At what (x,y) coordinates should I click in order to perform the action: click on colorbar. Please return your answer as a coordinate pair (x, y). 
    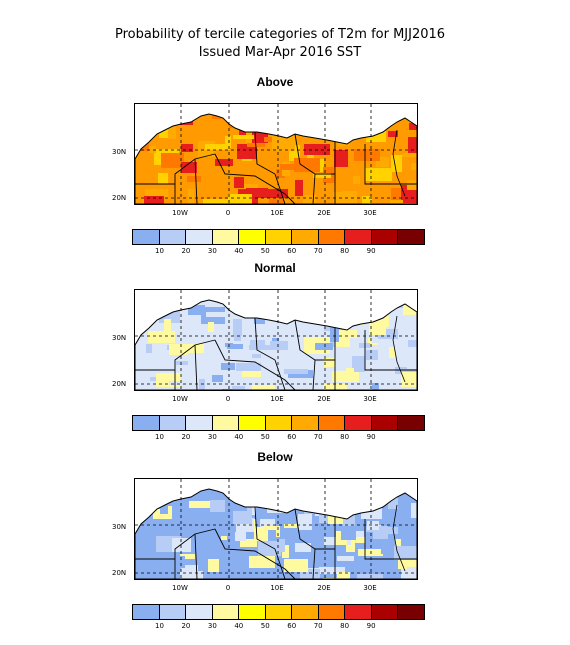
    Looking at the image, I should click on (278, 423).